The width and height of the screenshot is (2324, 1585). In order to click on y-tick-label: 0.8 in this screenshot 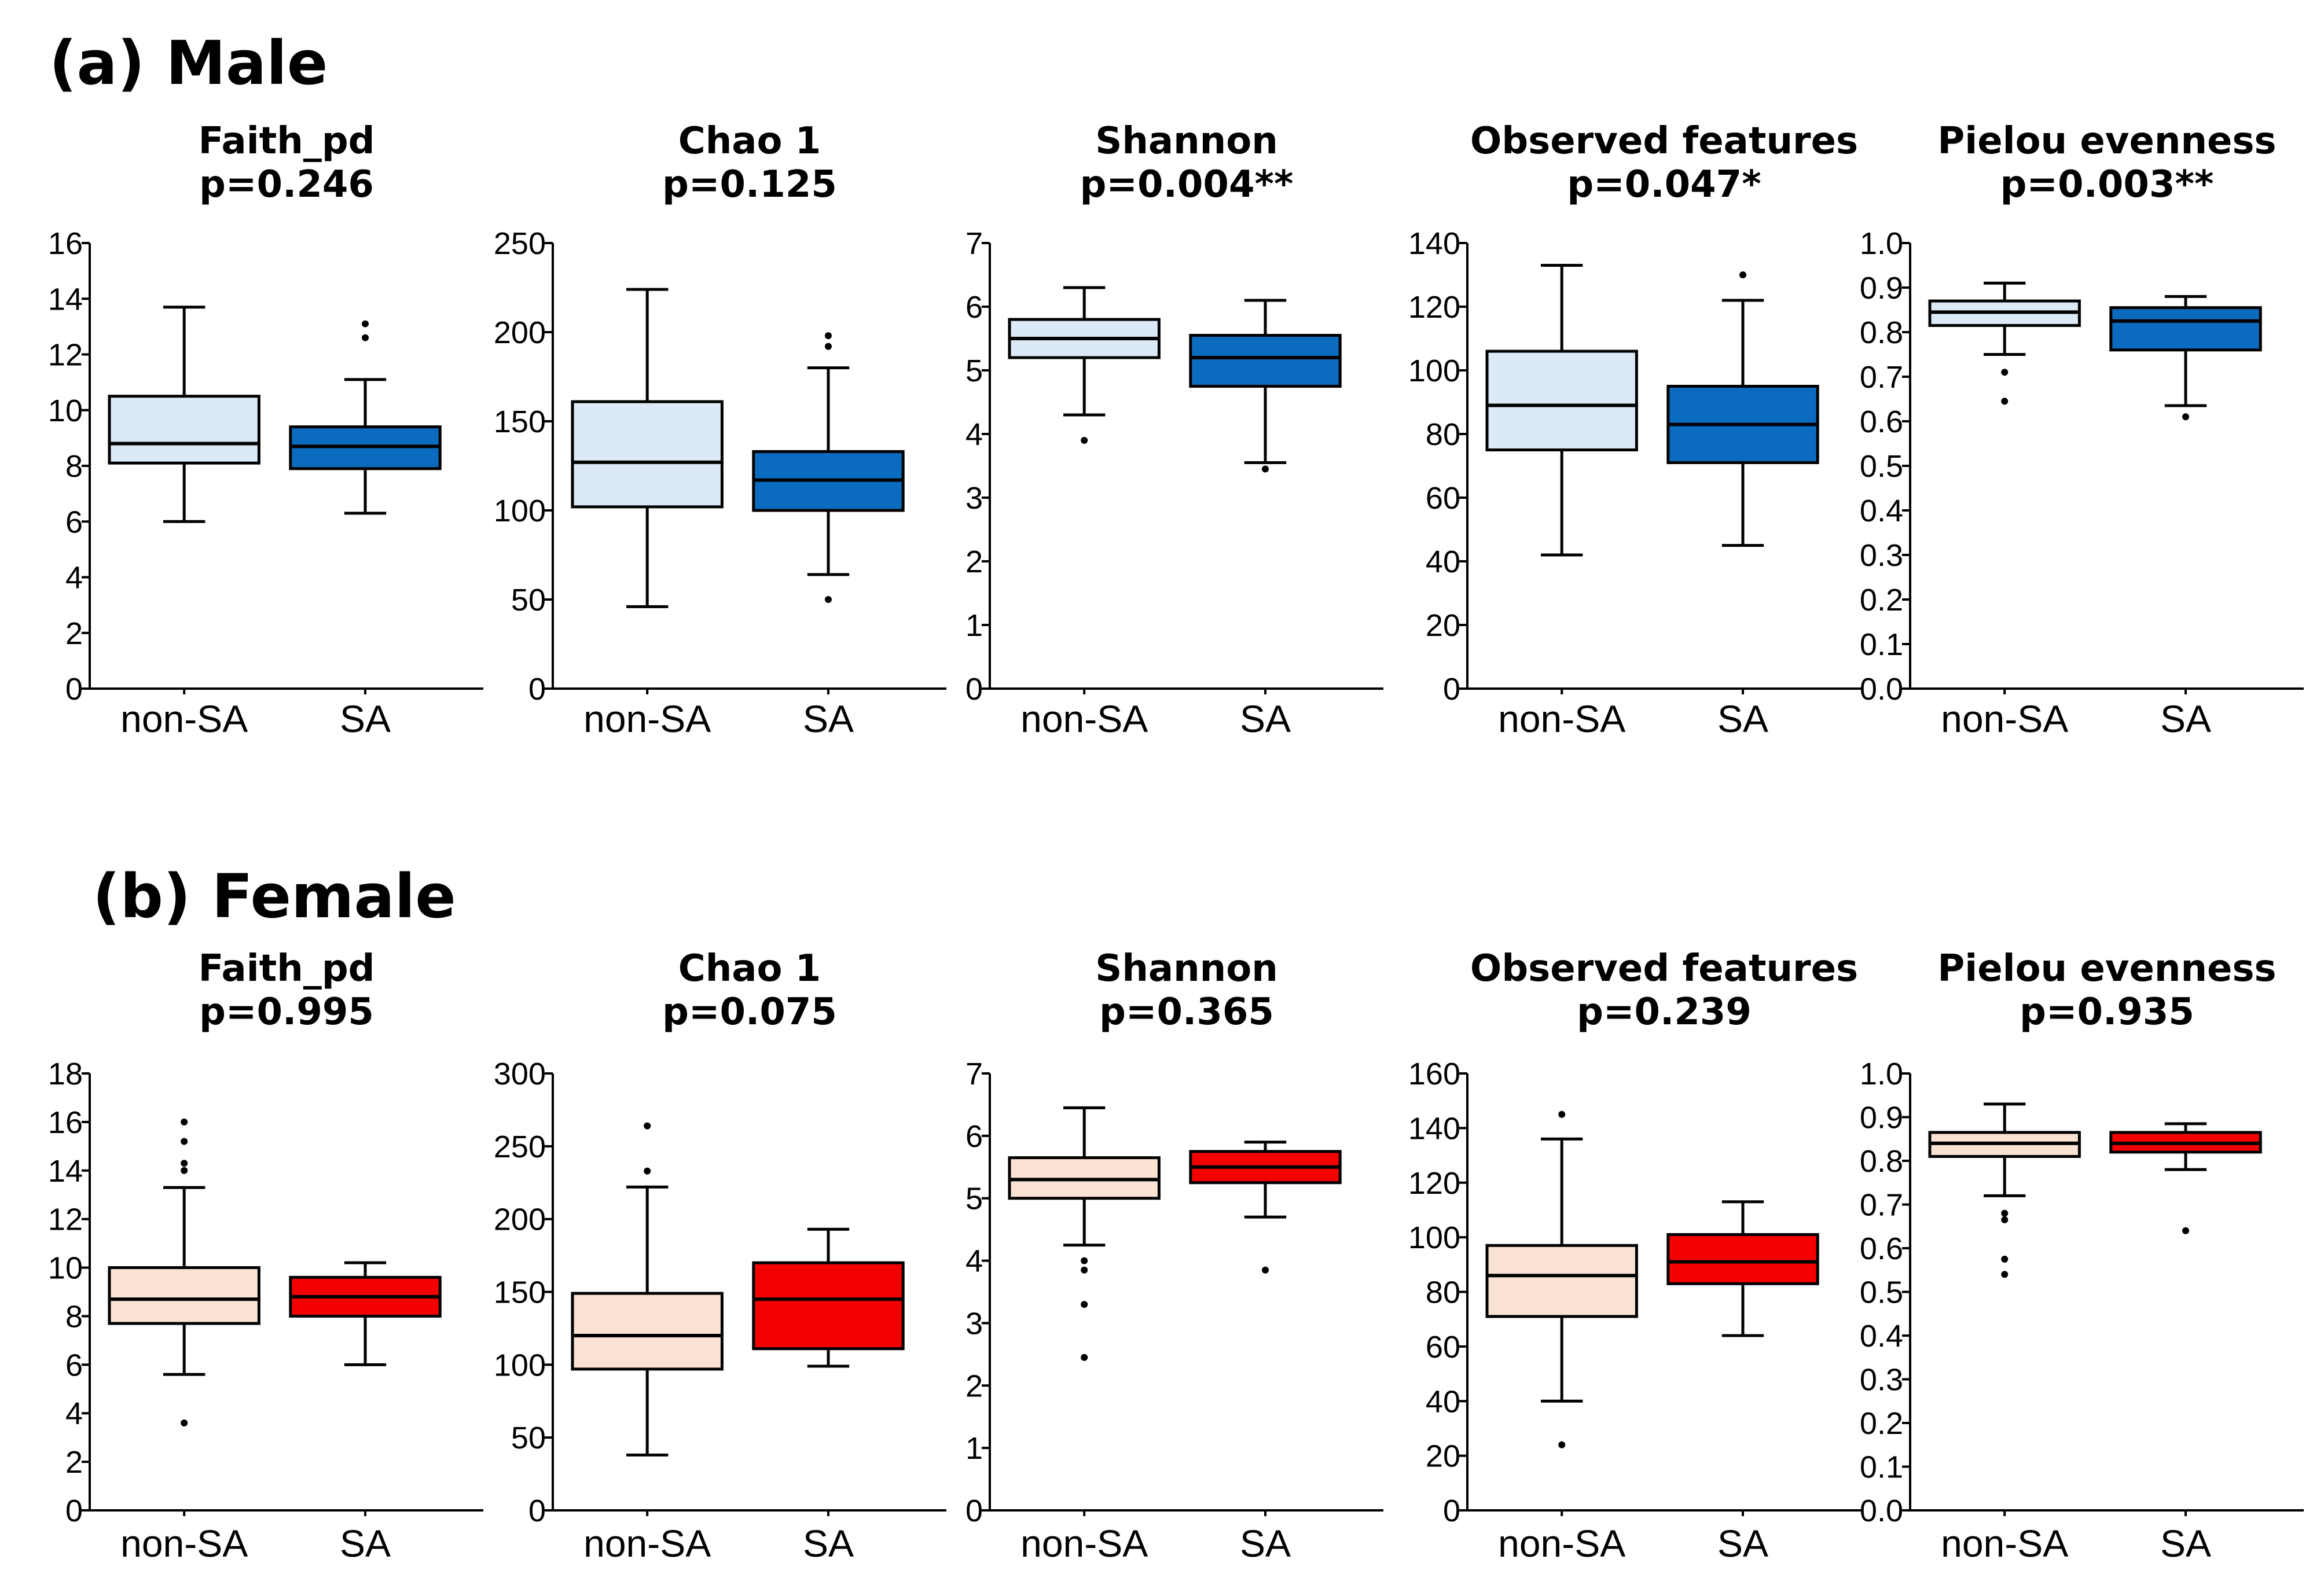, I will do `click(1881, 332)`.